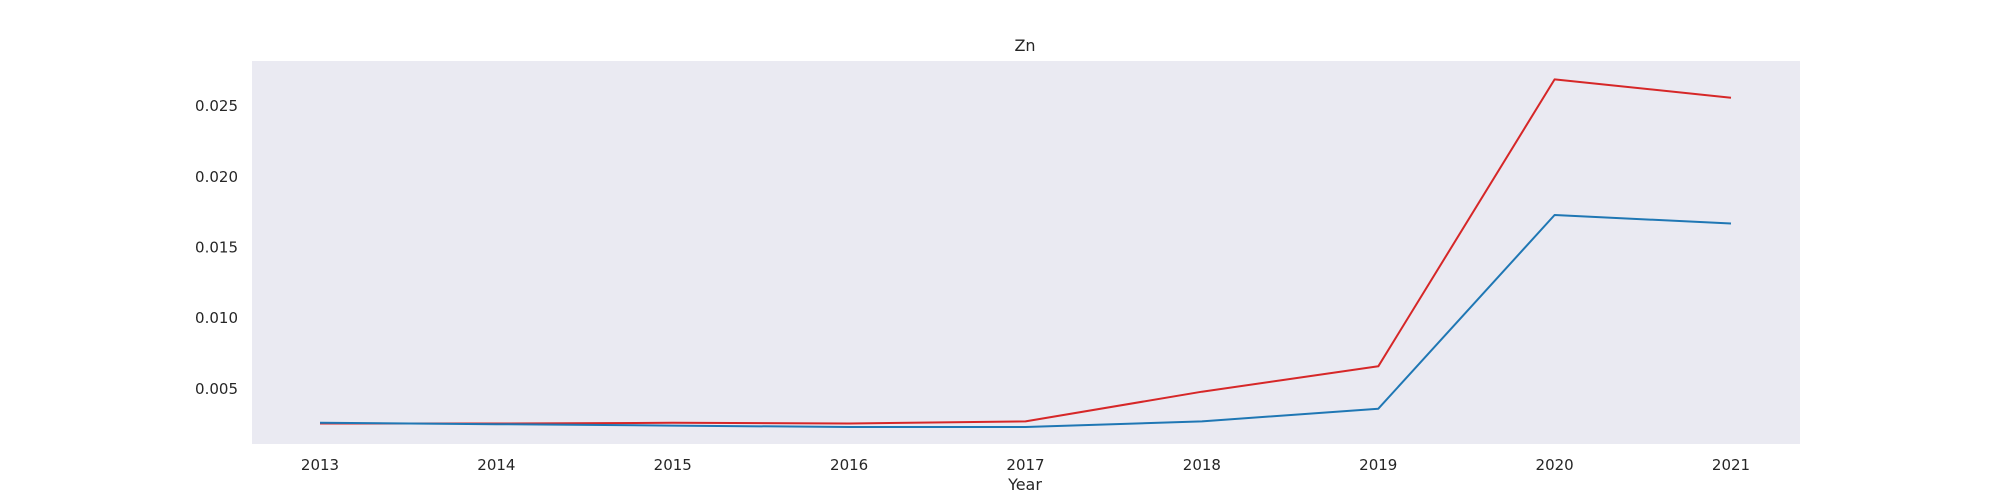  What do you see at coordinates (1202, 465) in the screenshot?
I see `x-tick-label: 2018` at bounding box center [1202, 465].